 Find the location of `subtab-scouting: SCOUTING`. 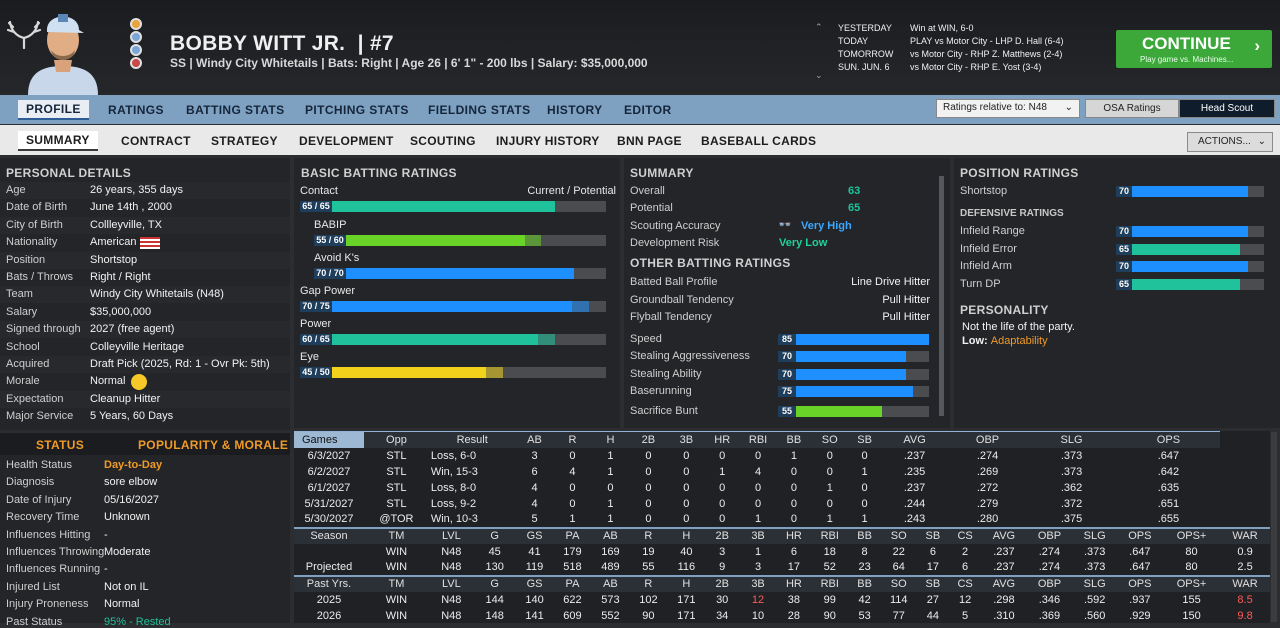

subtab-scouting: SCOUTING is located at coordinates (443, 141).